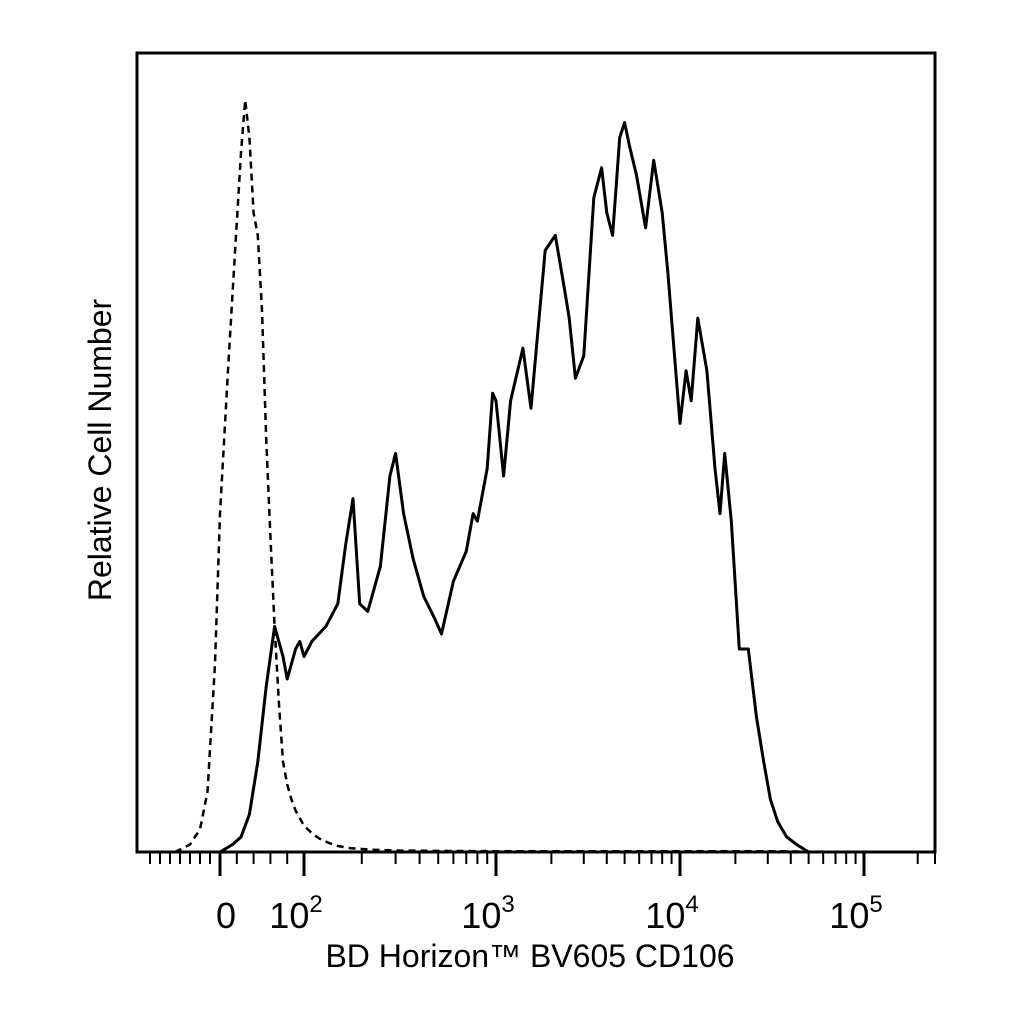 Image resolution: width=1024 pixels, height=1024 pixels. Describe the element at coordinates (542, 858) in the screenshot. I see `x-minor-ticks` at that location.